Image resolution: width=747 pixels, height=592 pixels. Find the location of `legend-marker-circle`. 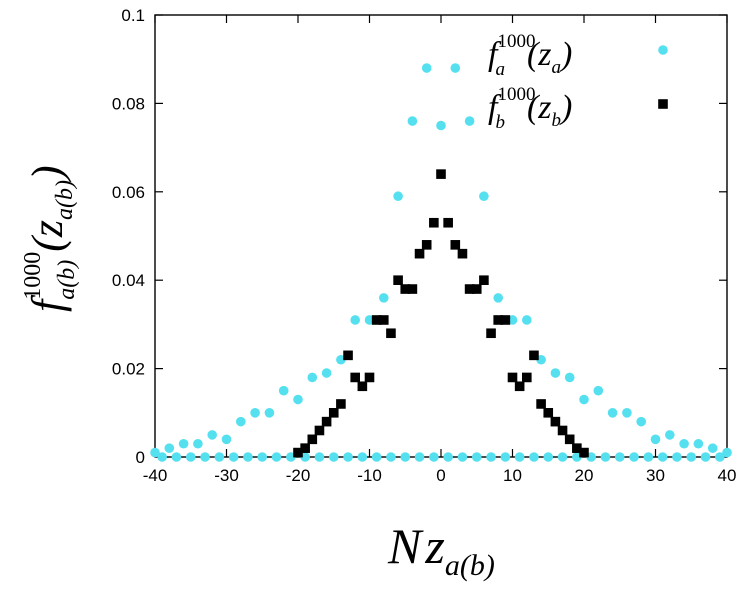

legend-marker-circle is located at coordinates (663, 50).